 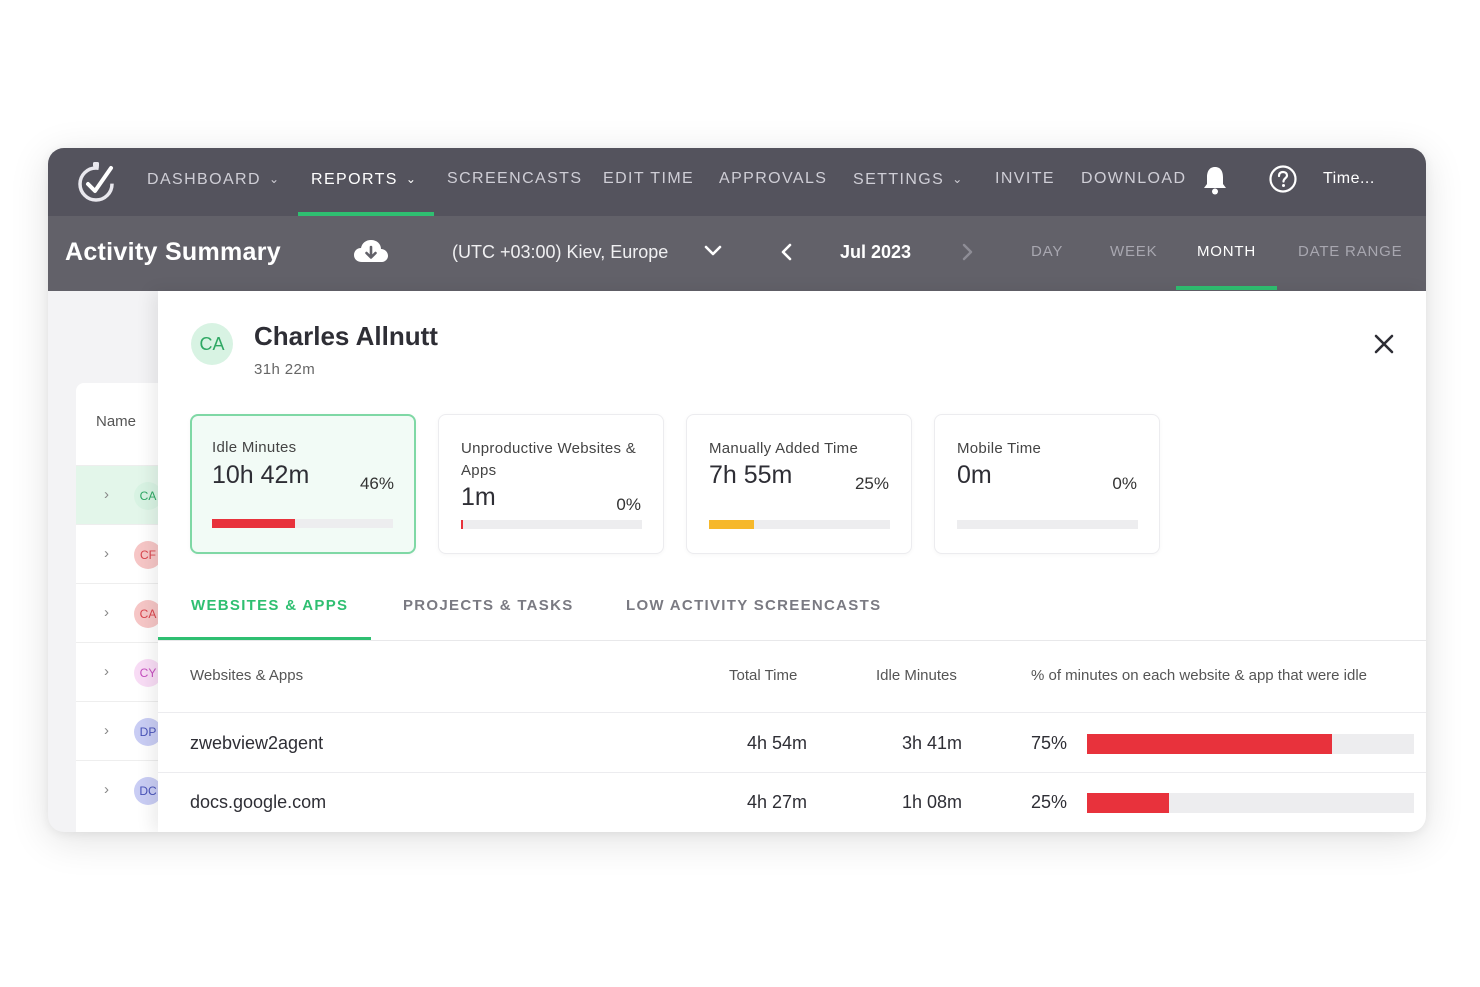 What do you see at coordinates (1226, 251) in the screenshot?
I see `range-tab-month: MONTH` at bounding box center [1226, 251].